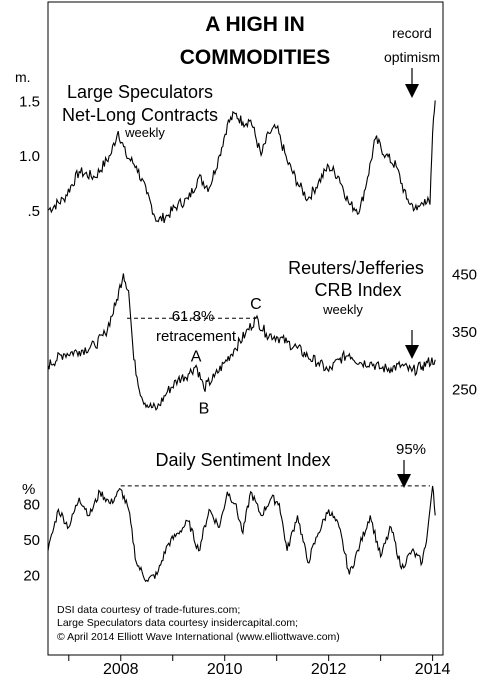 The width and height of the screenshot is (496, 678). What do you see at coordinates (356, 268) in the screenshot?
I see `crb-title-line1: Reuters/Jefferies` at bounding box center [356, 268].